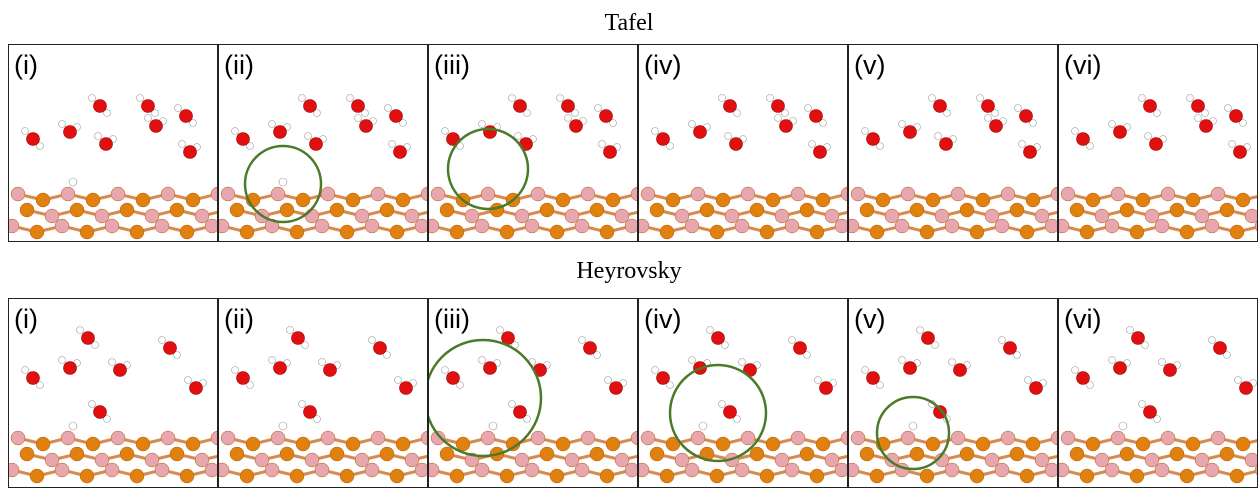 This screenshot has width=1258, height=488. Describe the element at coordinates (239, 65) in the screenshot. I see `panel-label: (ii)` at that location.